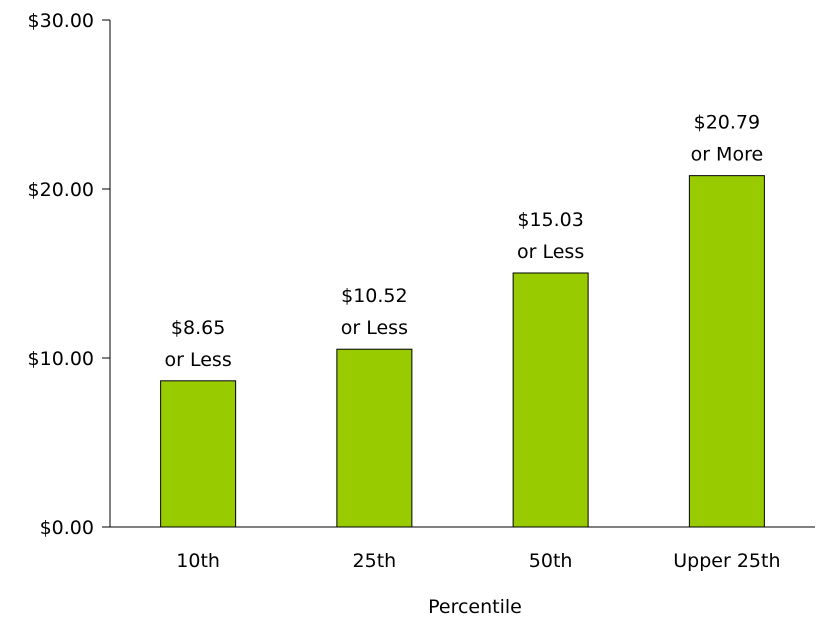  What do you see at coordinates (551, 561) in the screenshot?
I see `x-category-label: 50th` at bounding box center [551, 561].